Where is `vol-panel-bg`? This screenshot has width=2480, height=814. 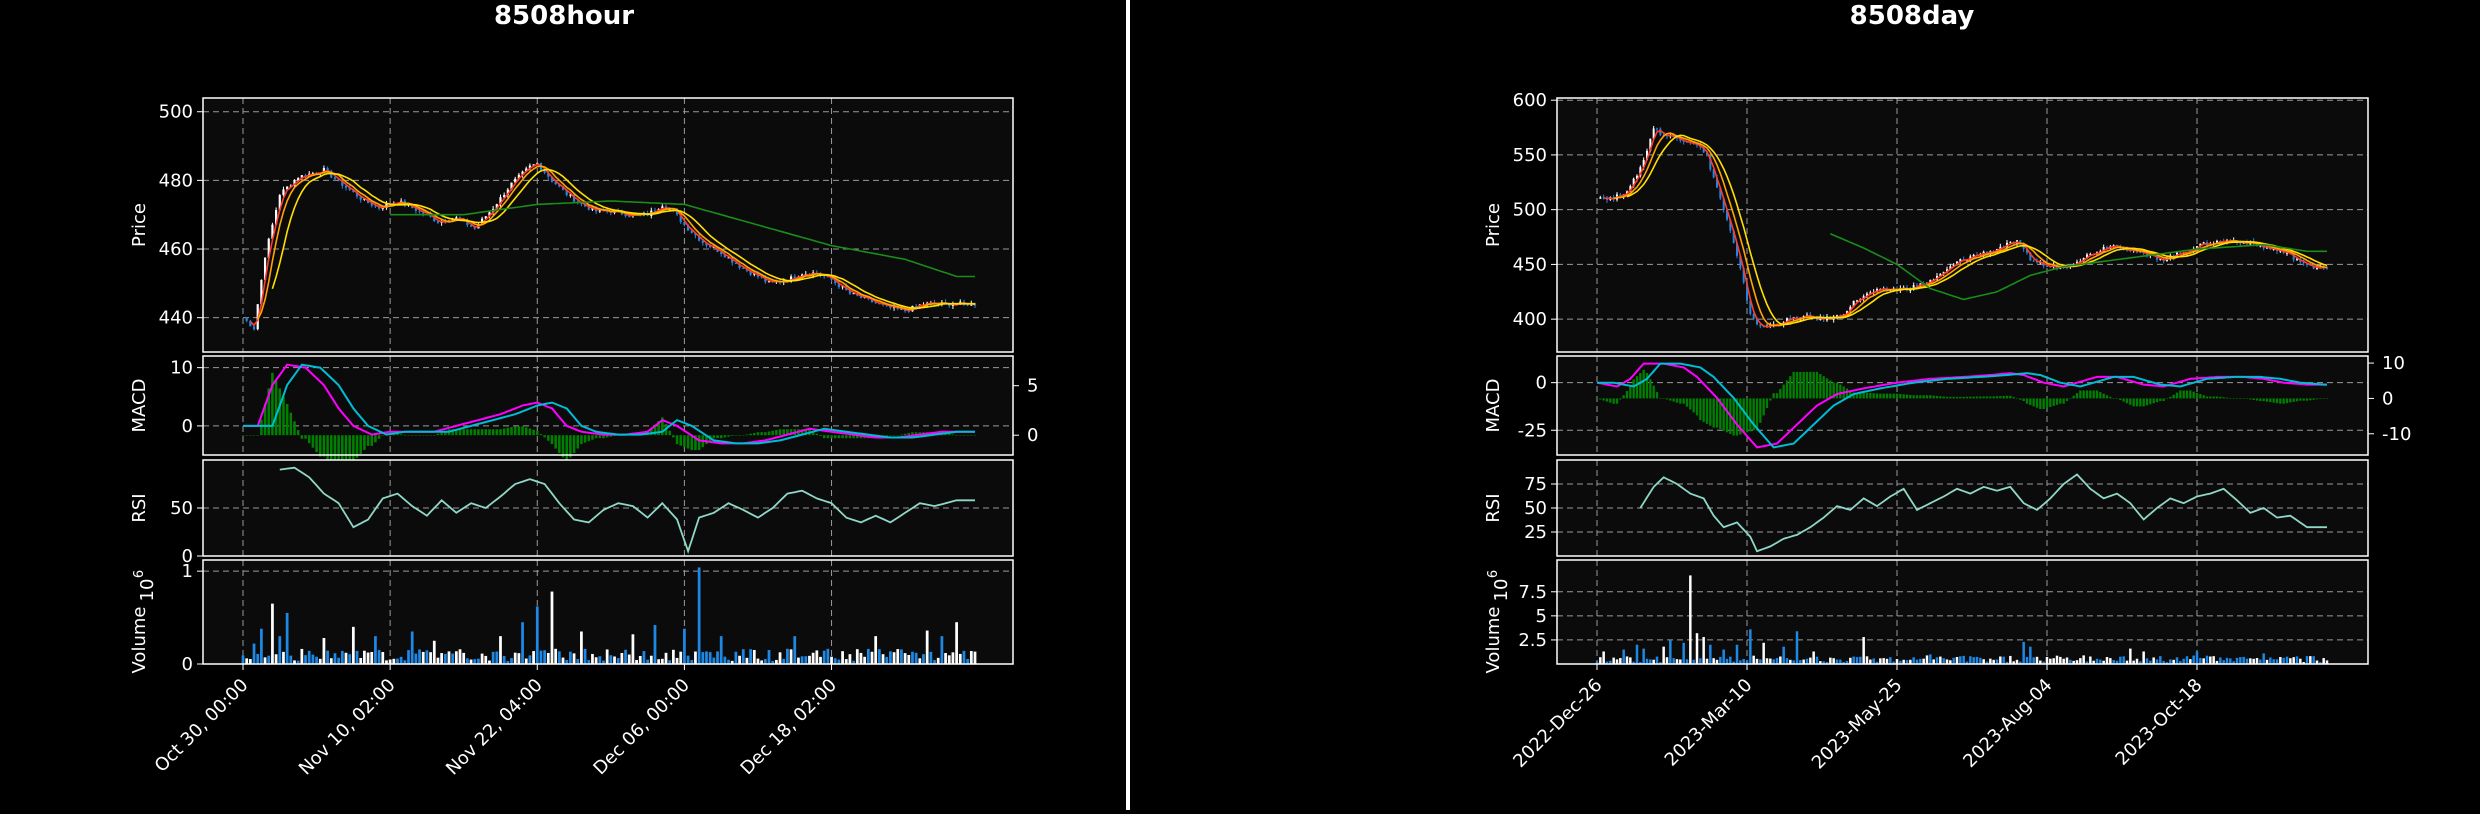
vol-panel-bg is located at coordinates (1962, 612).